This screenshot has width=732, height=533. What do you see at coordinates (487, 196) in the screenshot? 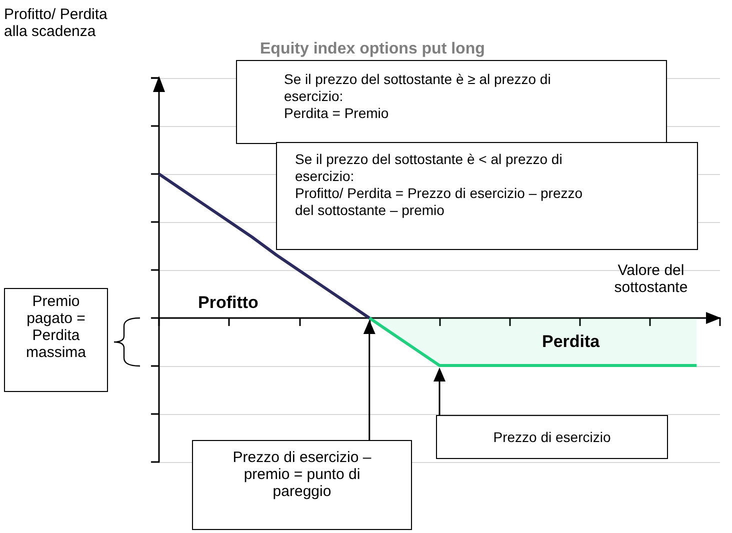
I see `annotation: Se il prezzo del sottostante è < al prezzo di esercizio: Profitto/ Perdita = Prezzo di esercizio – prezzo del sottostante – premio` at bounding box center [487, 196].